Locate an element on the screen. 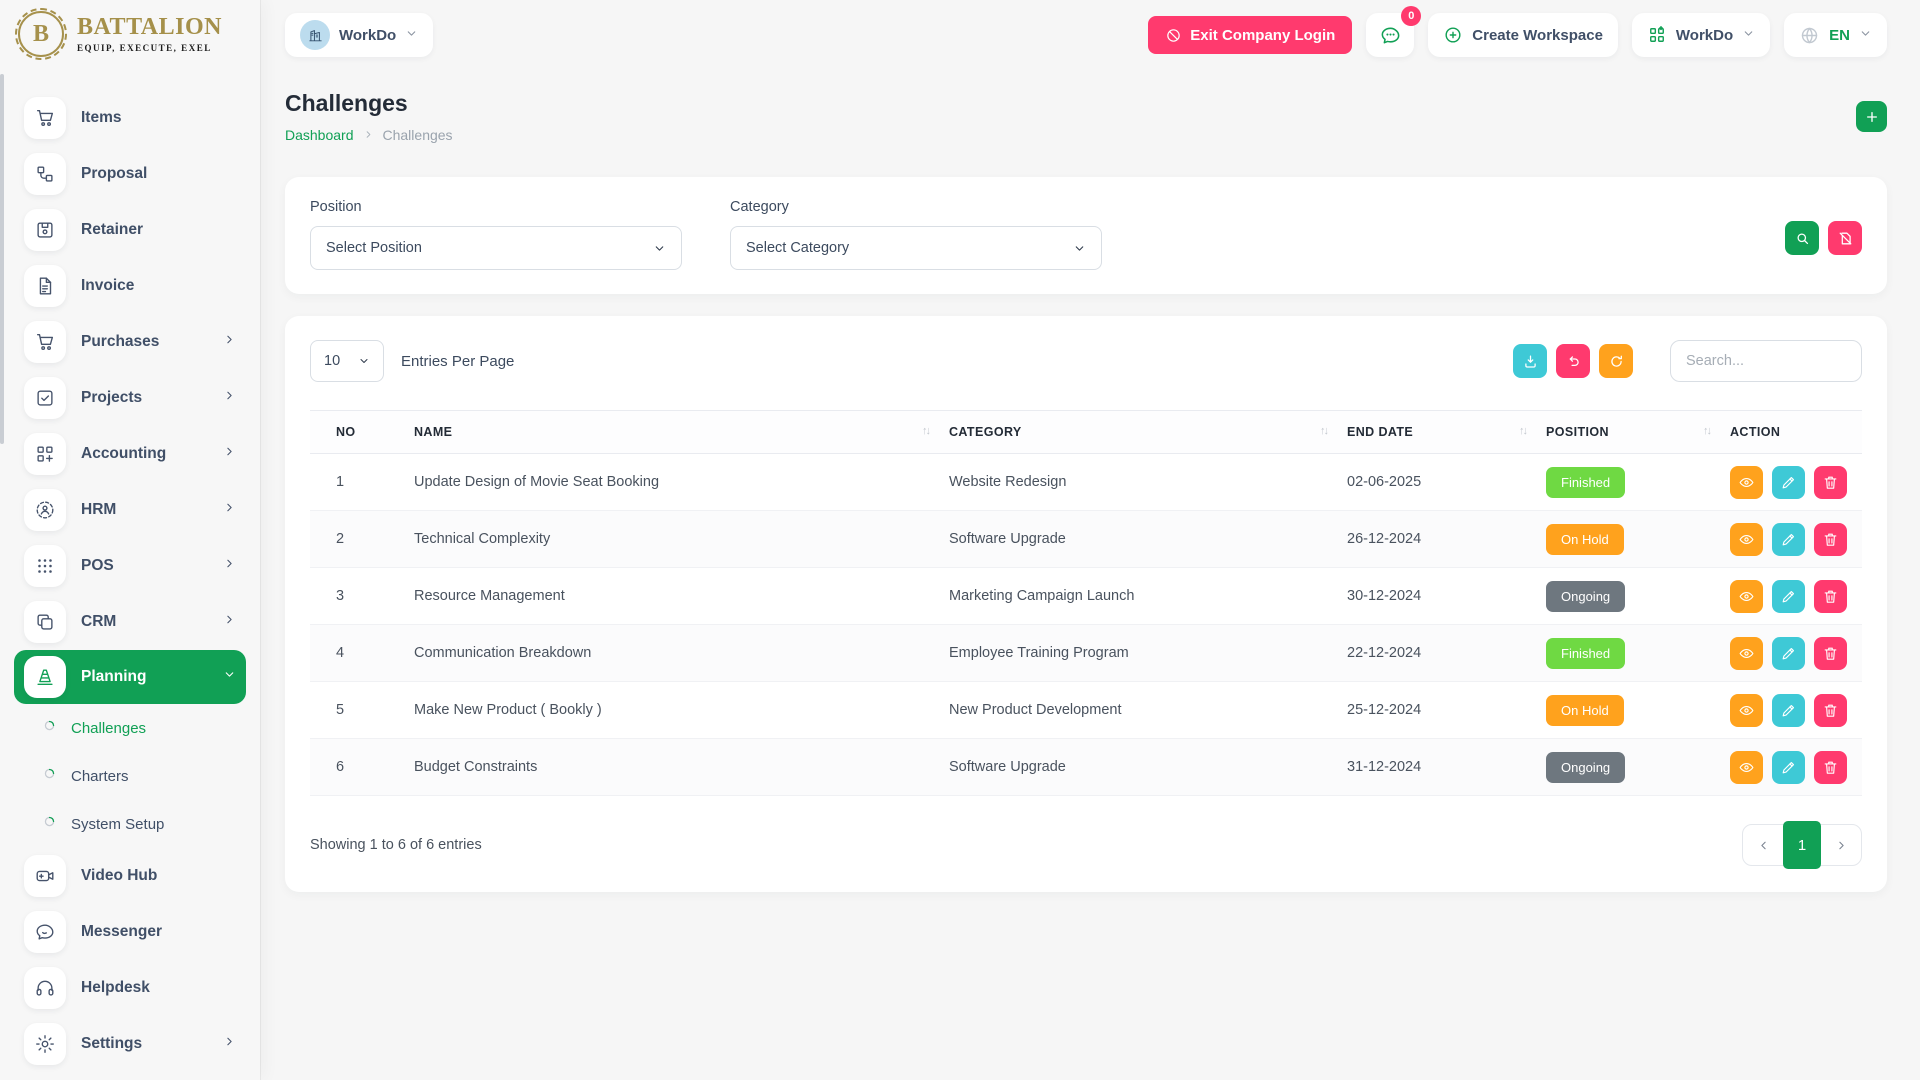  sidebar-item-items: Items is located at coordinates (130, 118).